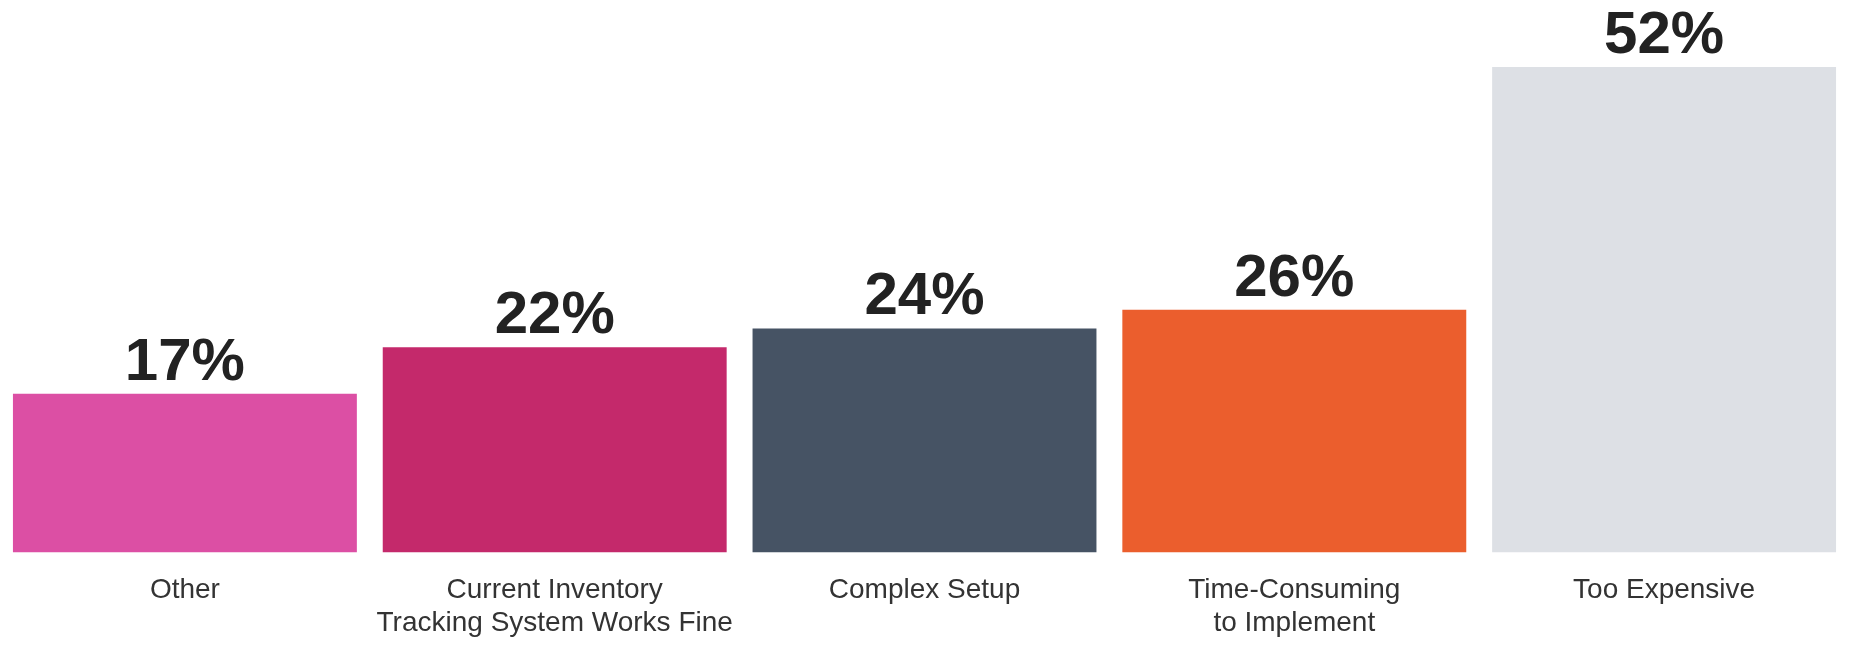  Describe the element at coordinates (924, 294) in the screenshot. I see `data-label: 24%` at that location.